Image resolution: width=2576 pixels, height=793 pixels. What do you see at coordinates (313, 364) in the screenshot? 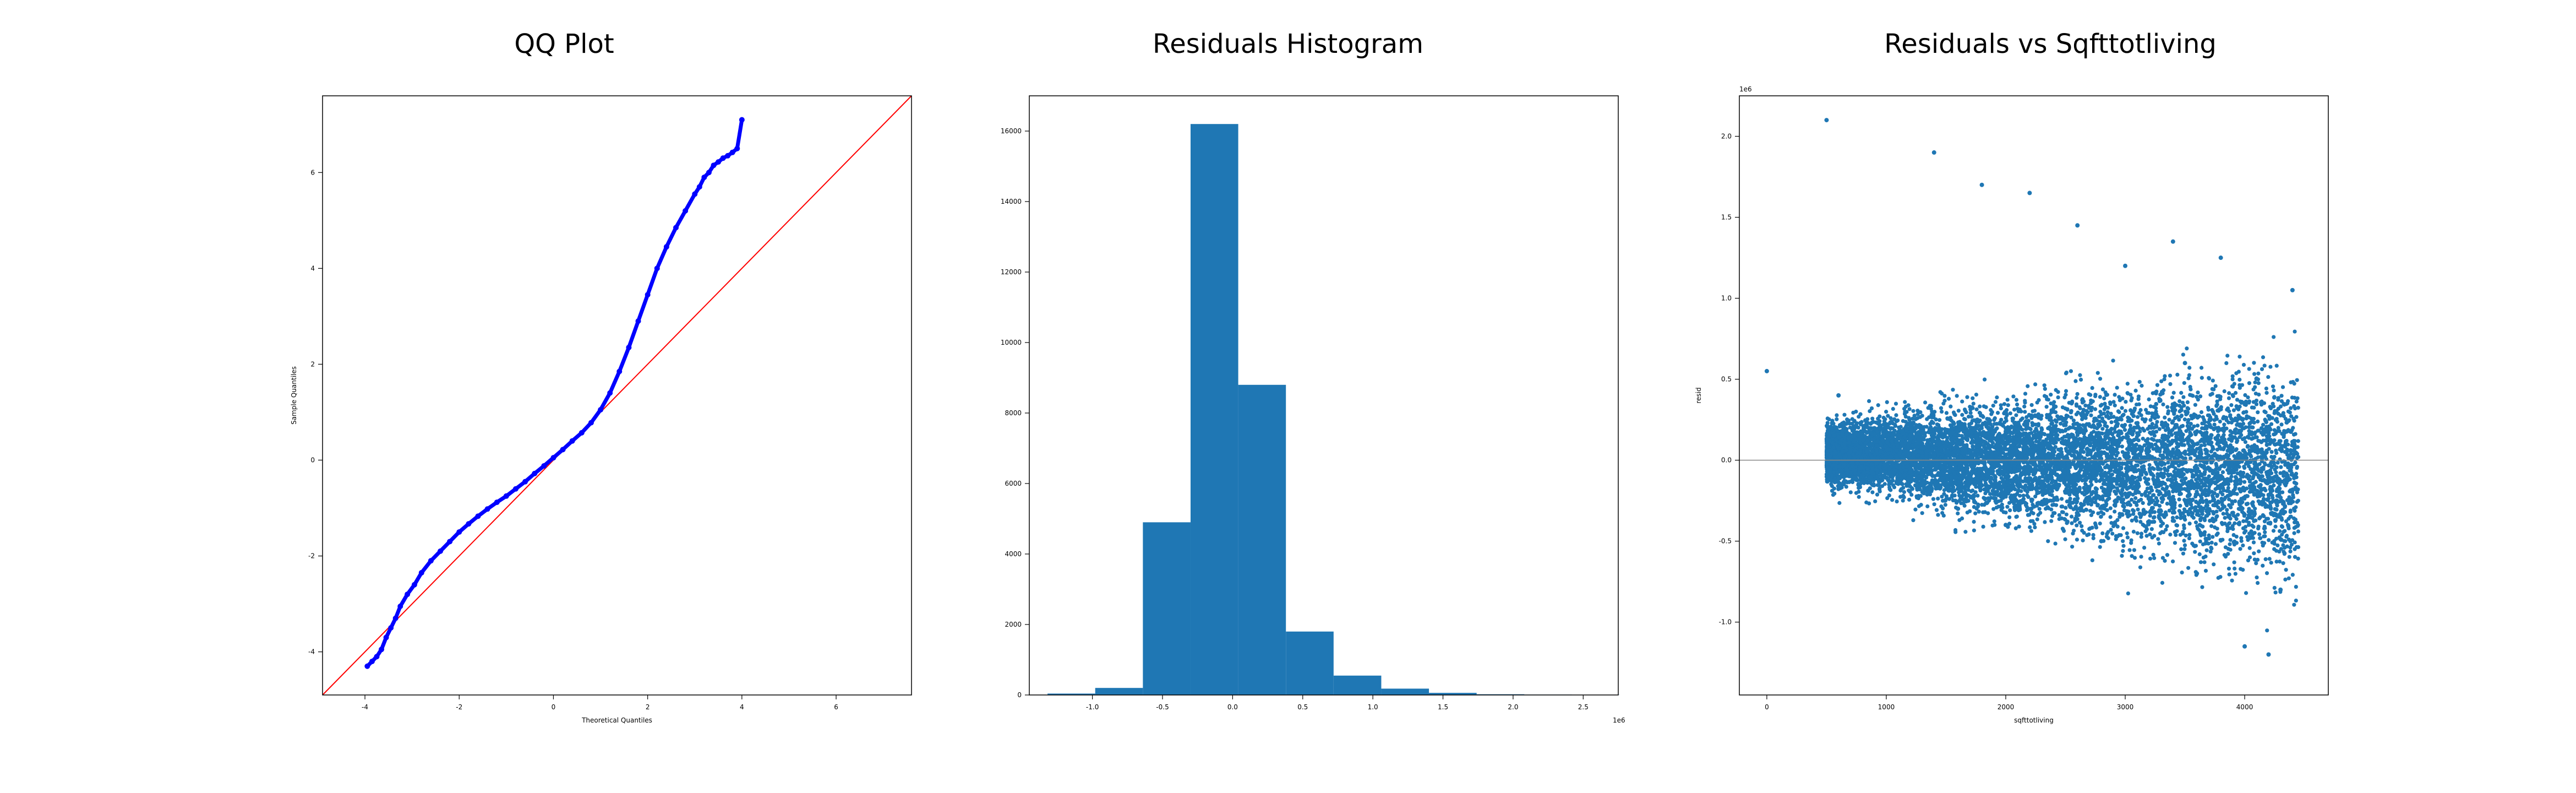
I see `qq-ytick-label-3: 2` at bounding box center [313, 364].